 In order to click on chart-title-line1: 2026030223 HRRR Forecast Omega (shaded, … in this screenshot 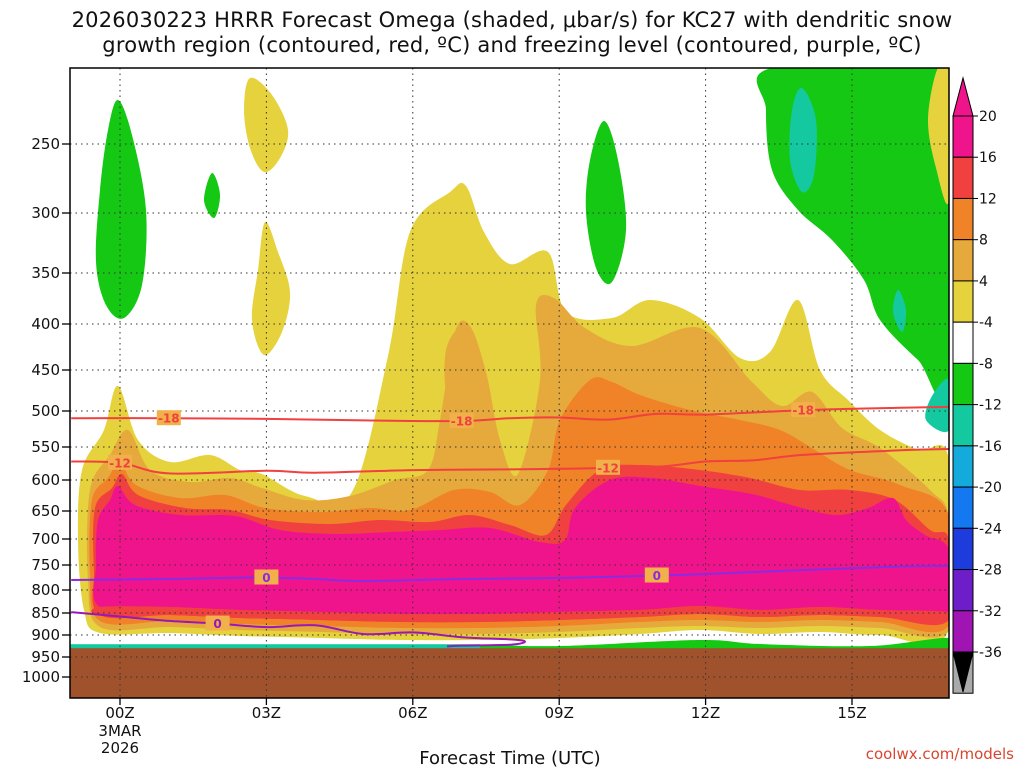, I will do `click(512, 20)`.